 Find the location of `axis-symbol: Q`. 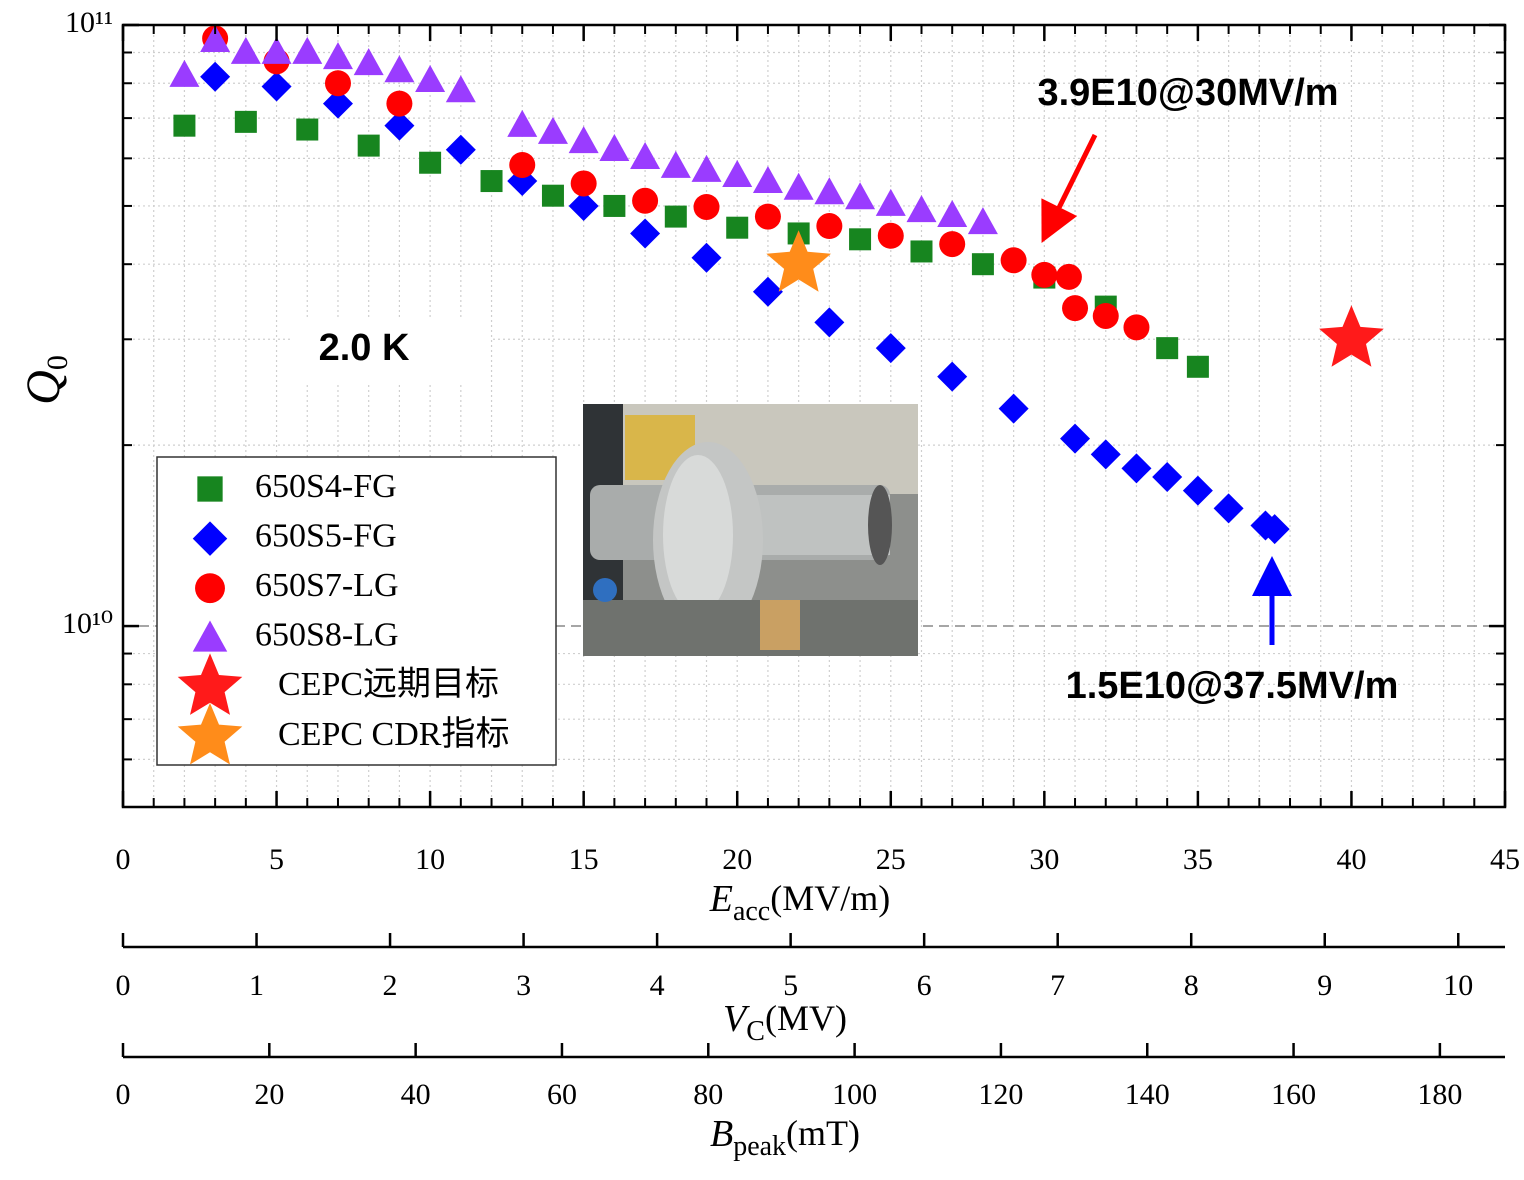

axis-symbol: Q is located at coordinates (43, 387).